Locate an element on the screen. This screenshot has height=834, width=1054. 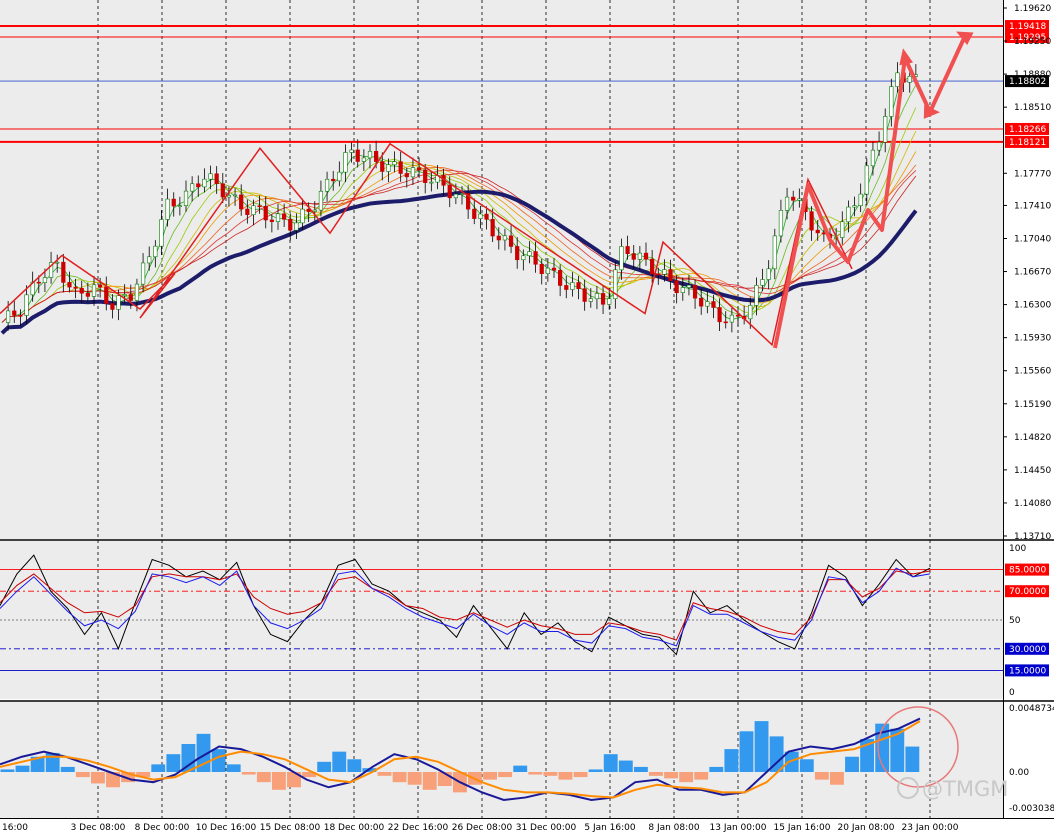
price-label: 1.14080 is located at coordinates (1032, 504).